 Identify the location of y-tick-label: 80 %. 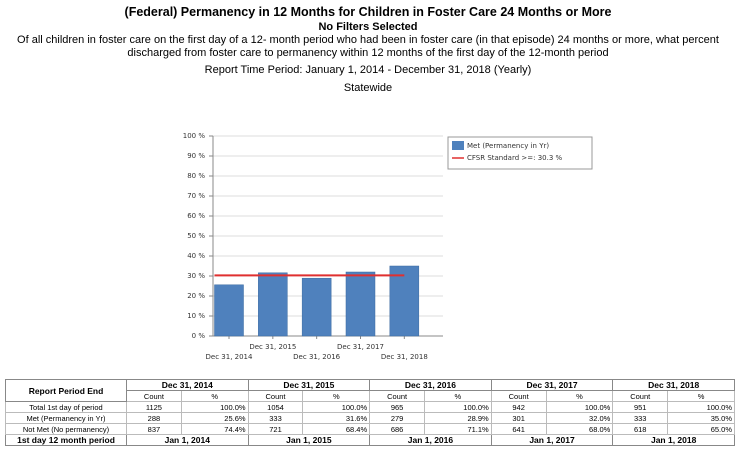
(196, 176).